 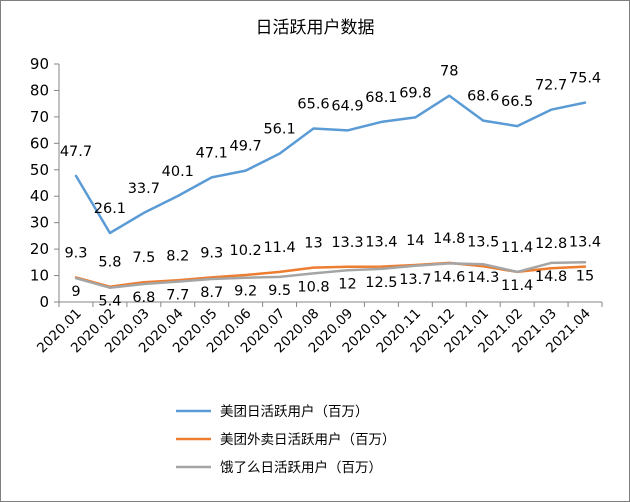 What do you see at coordinates (415, 93) in the screenshot?
I see `data-label: 69.8` at bounding box center [415, 93].